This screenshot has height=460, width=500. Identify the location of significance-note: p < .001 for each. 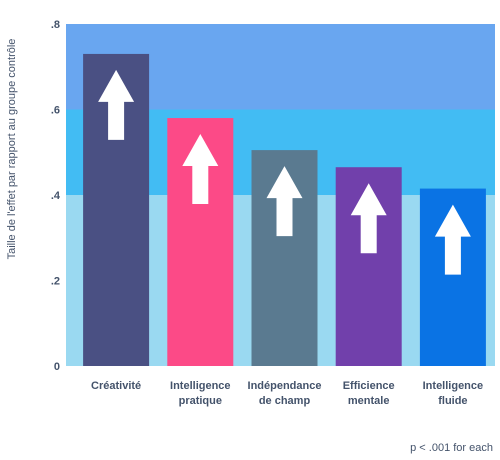
(451, 448).